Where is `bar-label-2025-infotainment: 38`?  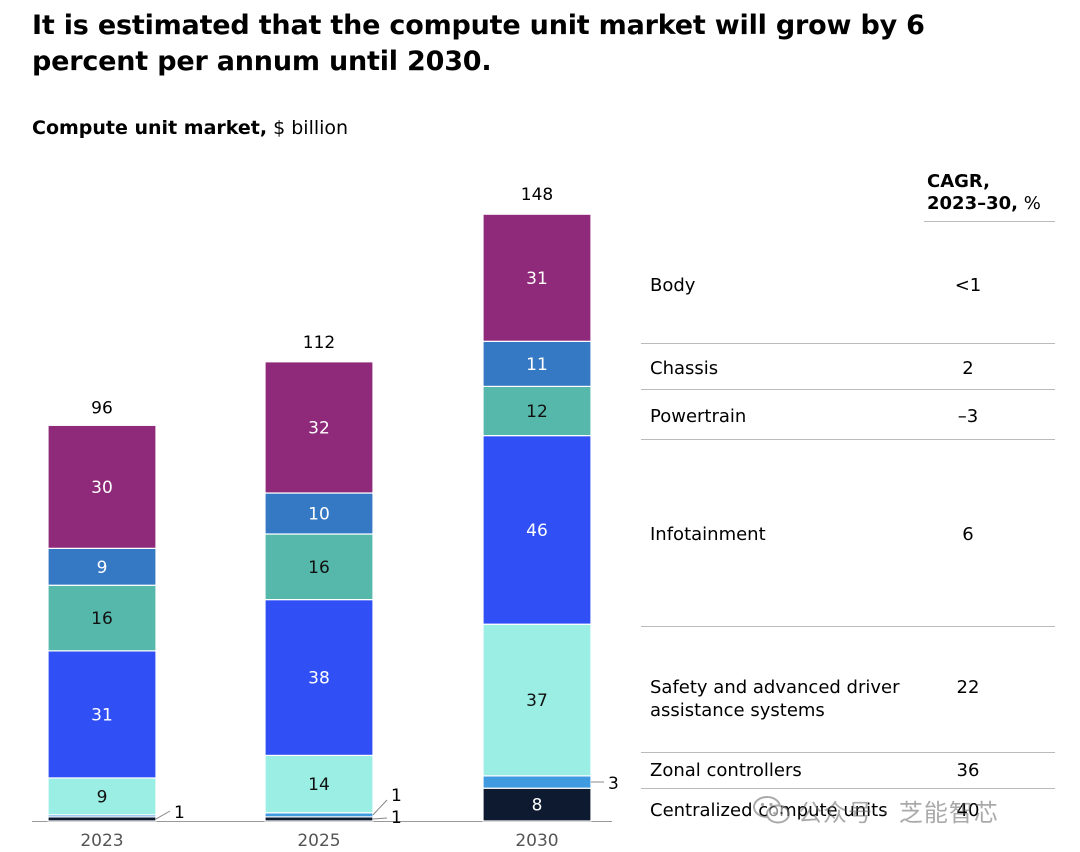 bar-label-2025-infotainment: 38 is located at coordinates (319, 679).